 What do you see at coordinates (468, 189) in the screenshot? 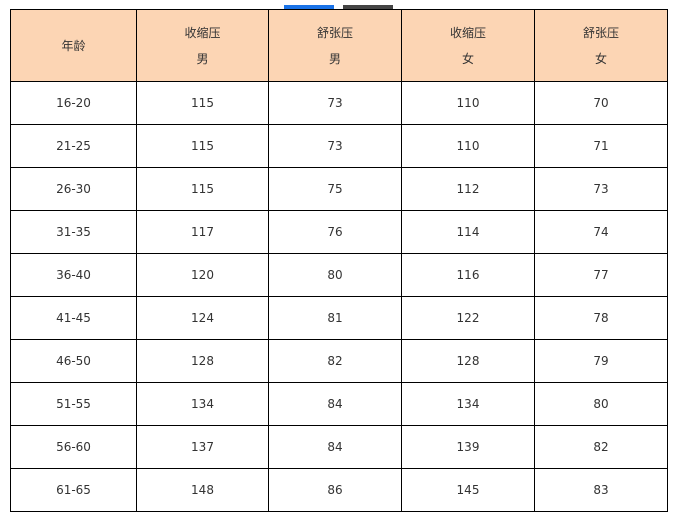
I see `table-cell: 112` at bounding box center [468, 189].